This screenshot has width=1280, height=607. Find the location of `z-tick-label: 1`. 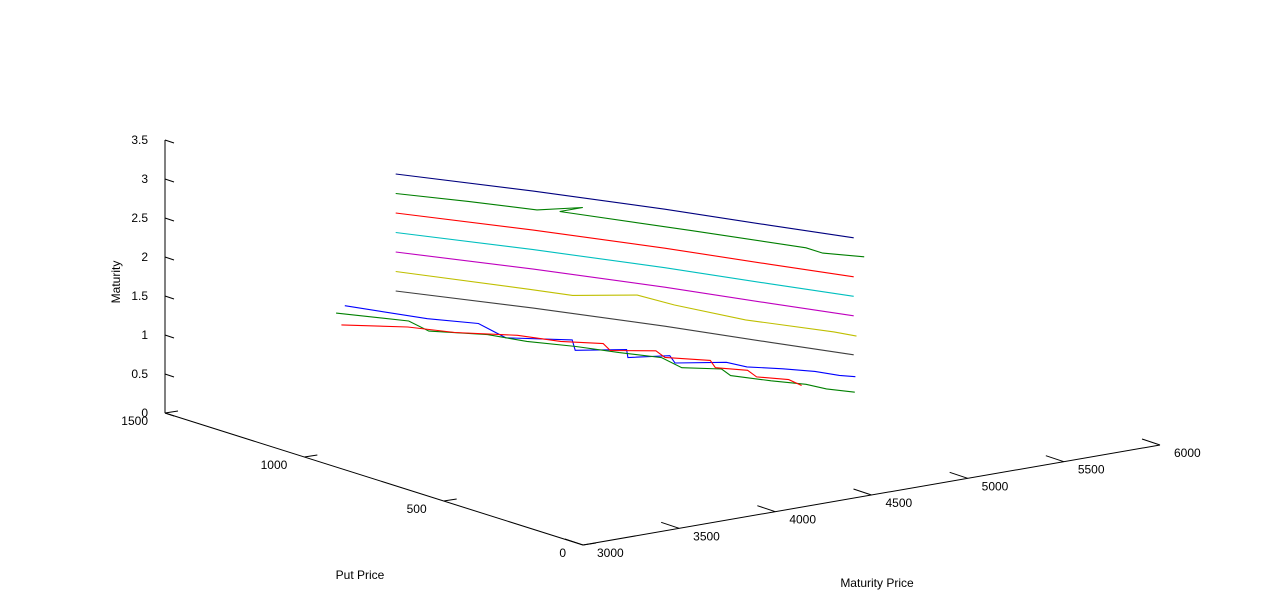

z-tick-label: 1 is located at coordinates (144, 335).